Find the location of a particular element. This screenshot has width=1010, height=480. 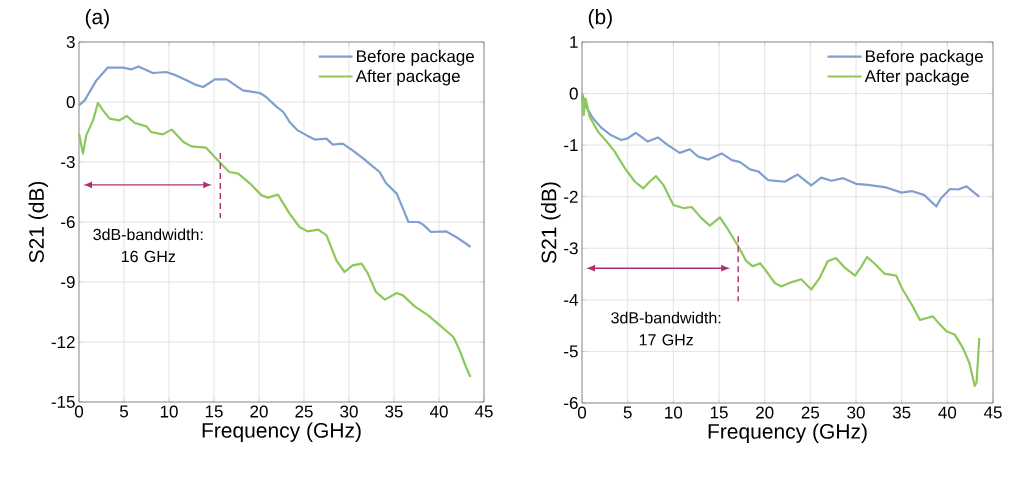

chart-title: (b) is located at coordinates (600, 18).